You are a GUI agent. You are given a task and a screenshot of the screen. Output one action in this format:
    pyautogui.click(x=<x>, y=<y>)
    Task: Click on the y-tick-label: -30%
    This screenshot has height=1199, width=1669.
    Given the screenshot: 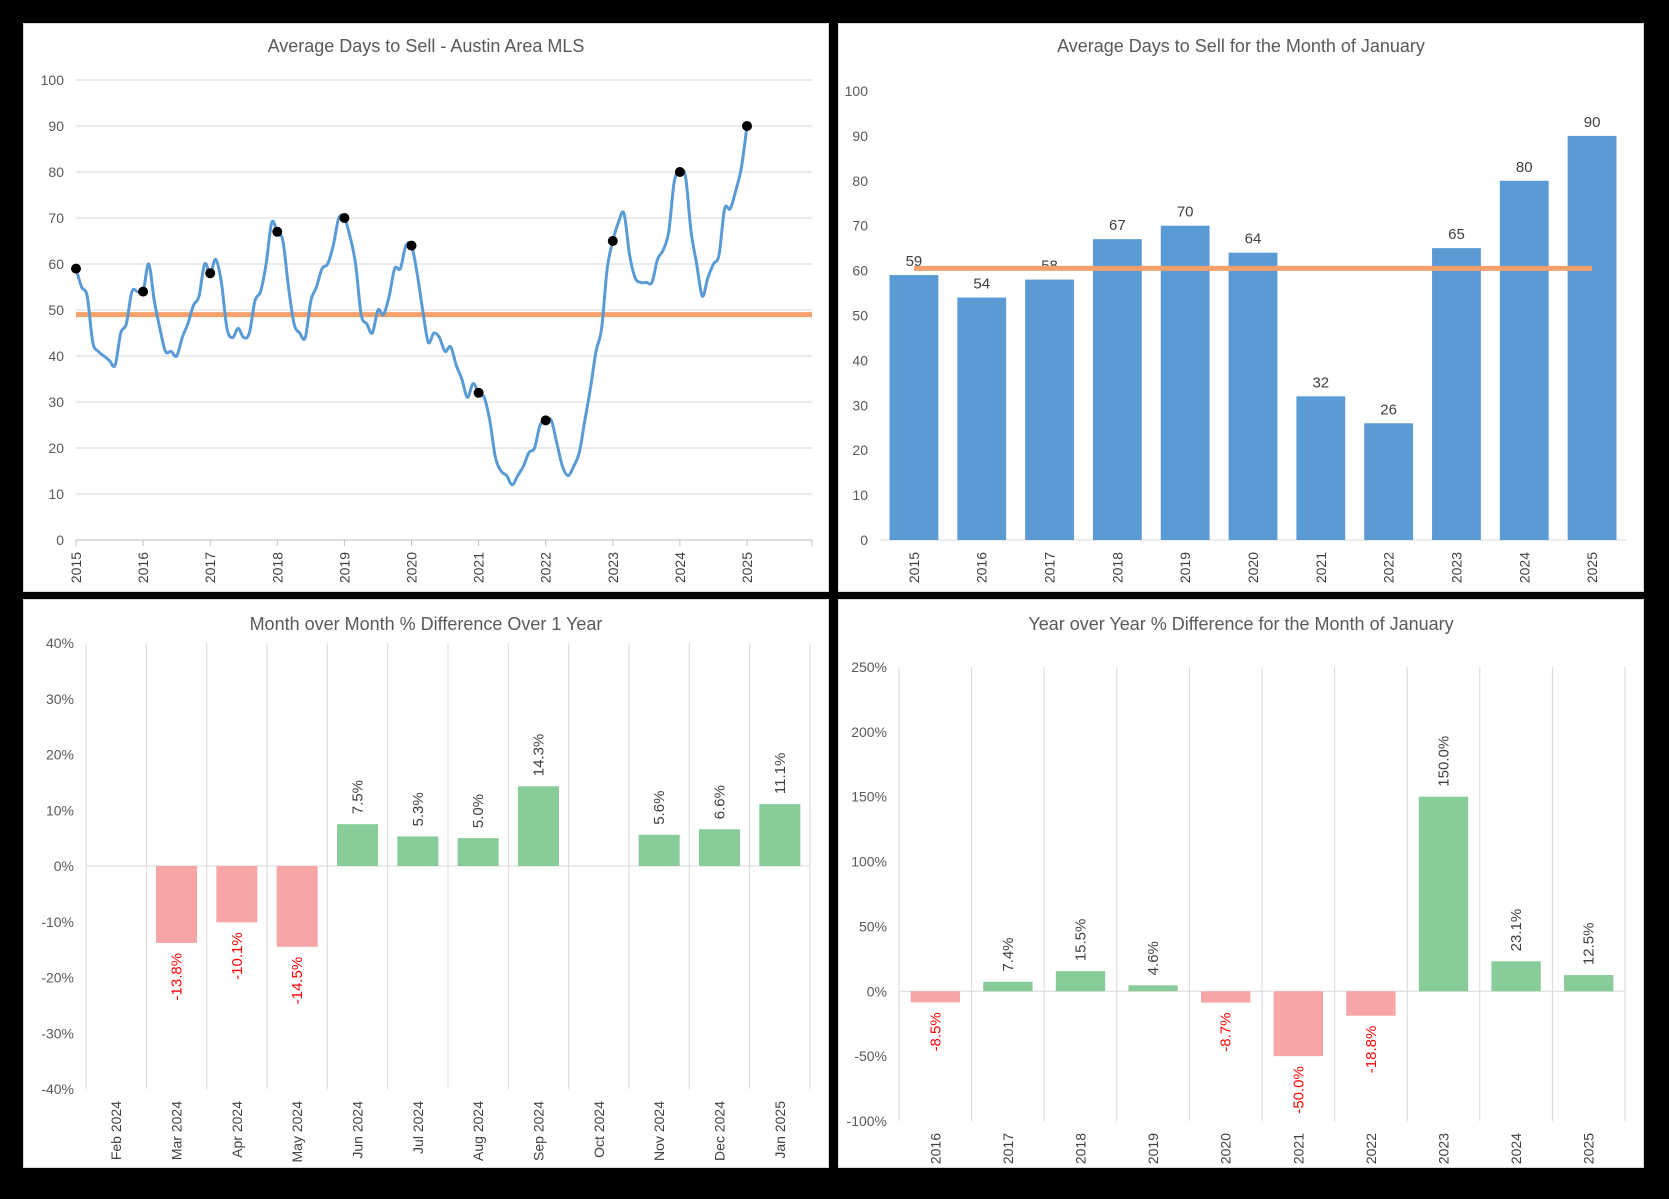 What is the action you would take?
    pyautogui.click(x=57, y=1033)
    